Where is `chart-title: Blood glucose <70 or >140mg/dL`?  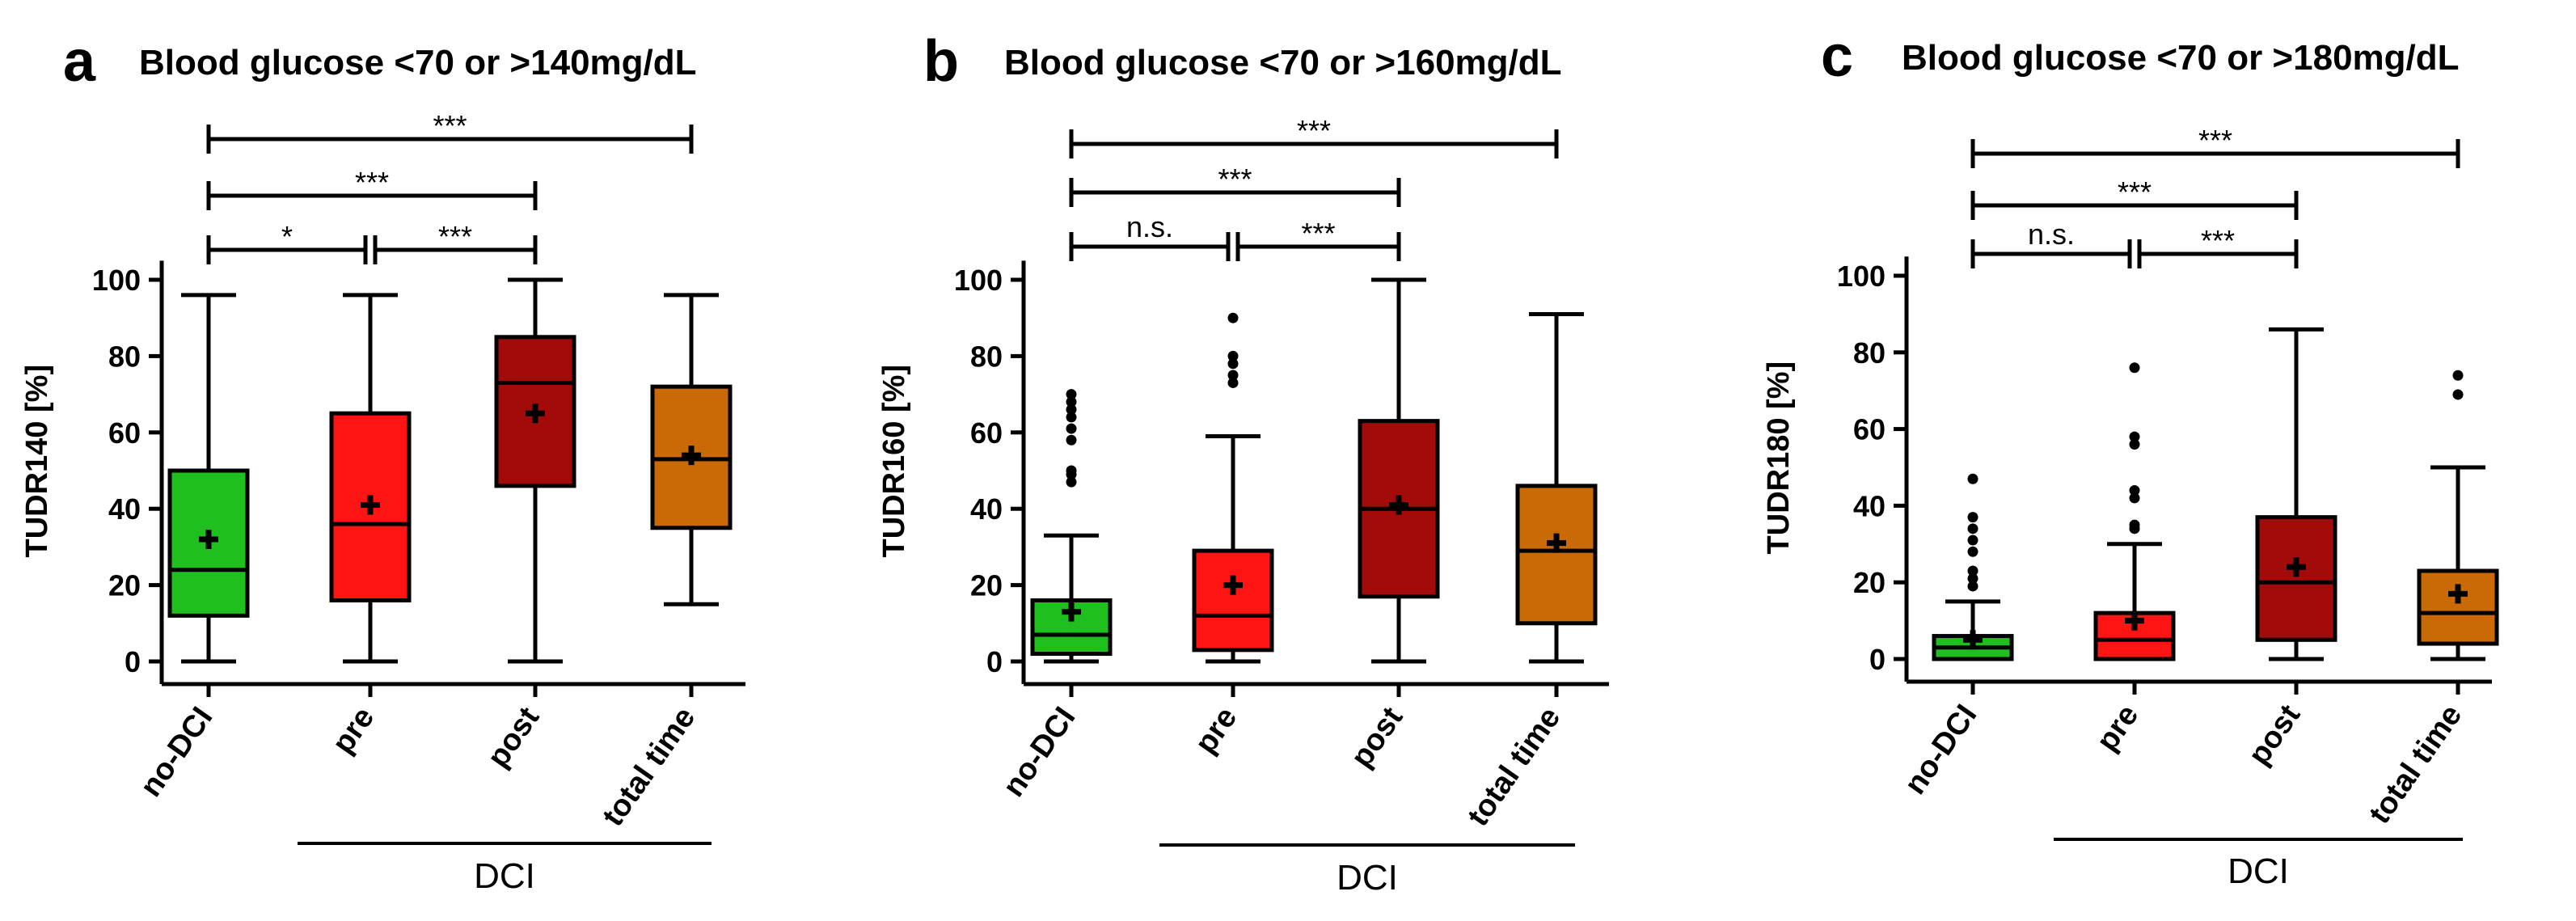 chart-title: Blood glucose <70 or >140mg/dL is located at coordinates (418, 63).